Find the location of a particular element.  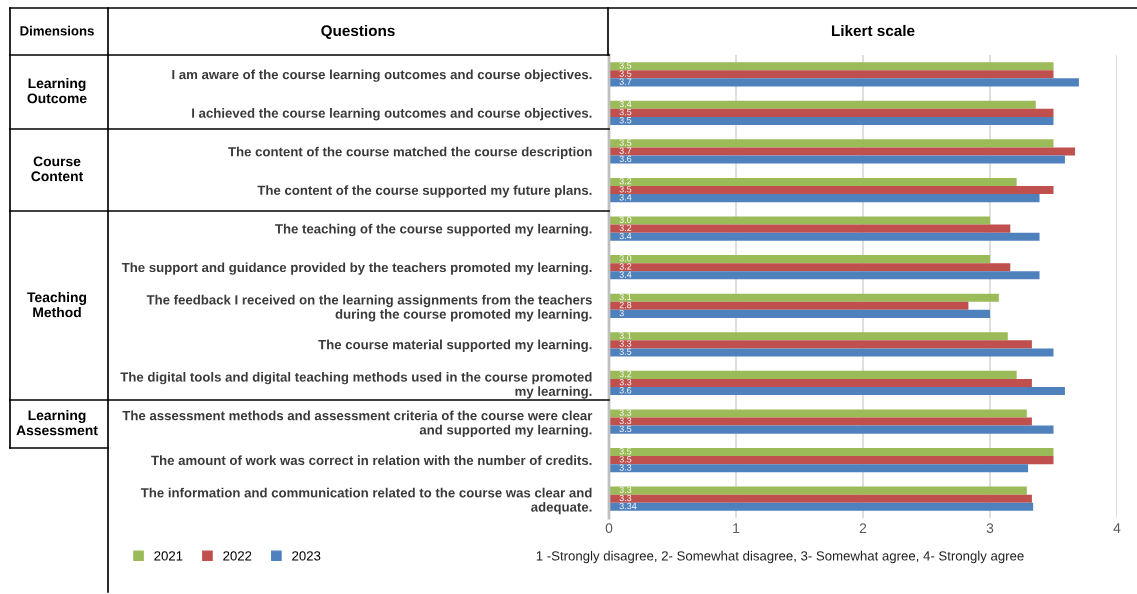

y-tick-label: The support and guidance provided by the teachers promoted my learning. is located at coordinates (356, 268).